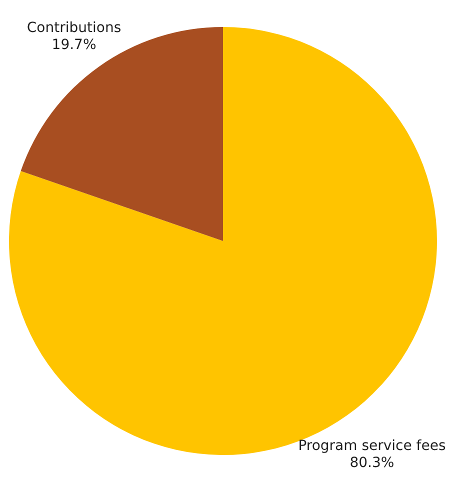 The height and width of the screenshot is (491, 474). Describe the element at coordinates (74, 28) in the screenshot. I see `slice-label: Contributions` at that location.